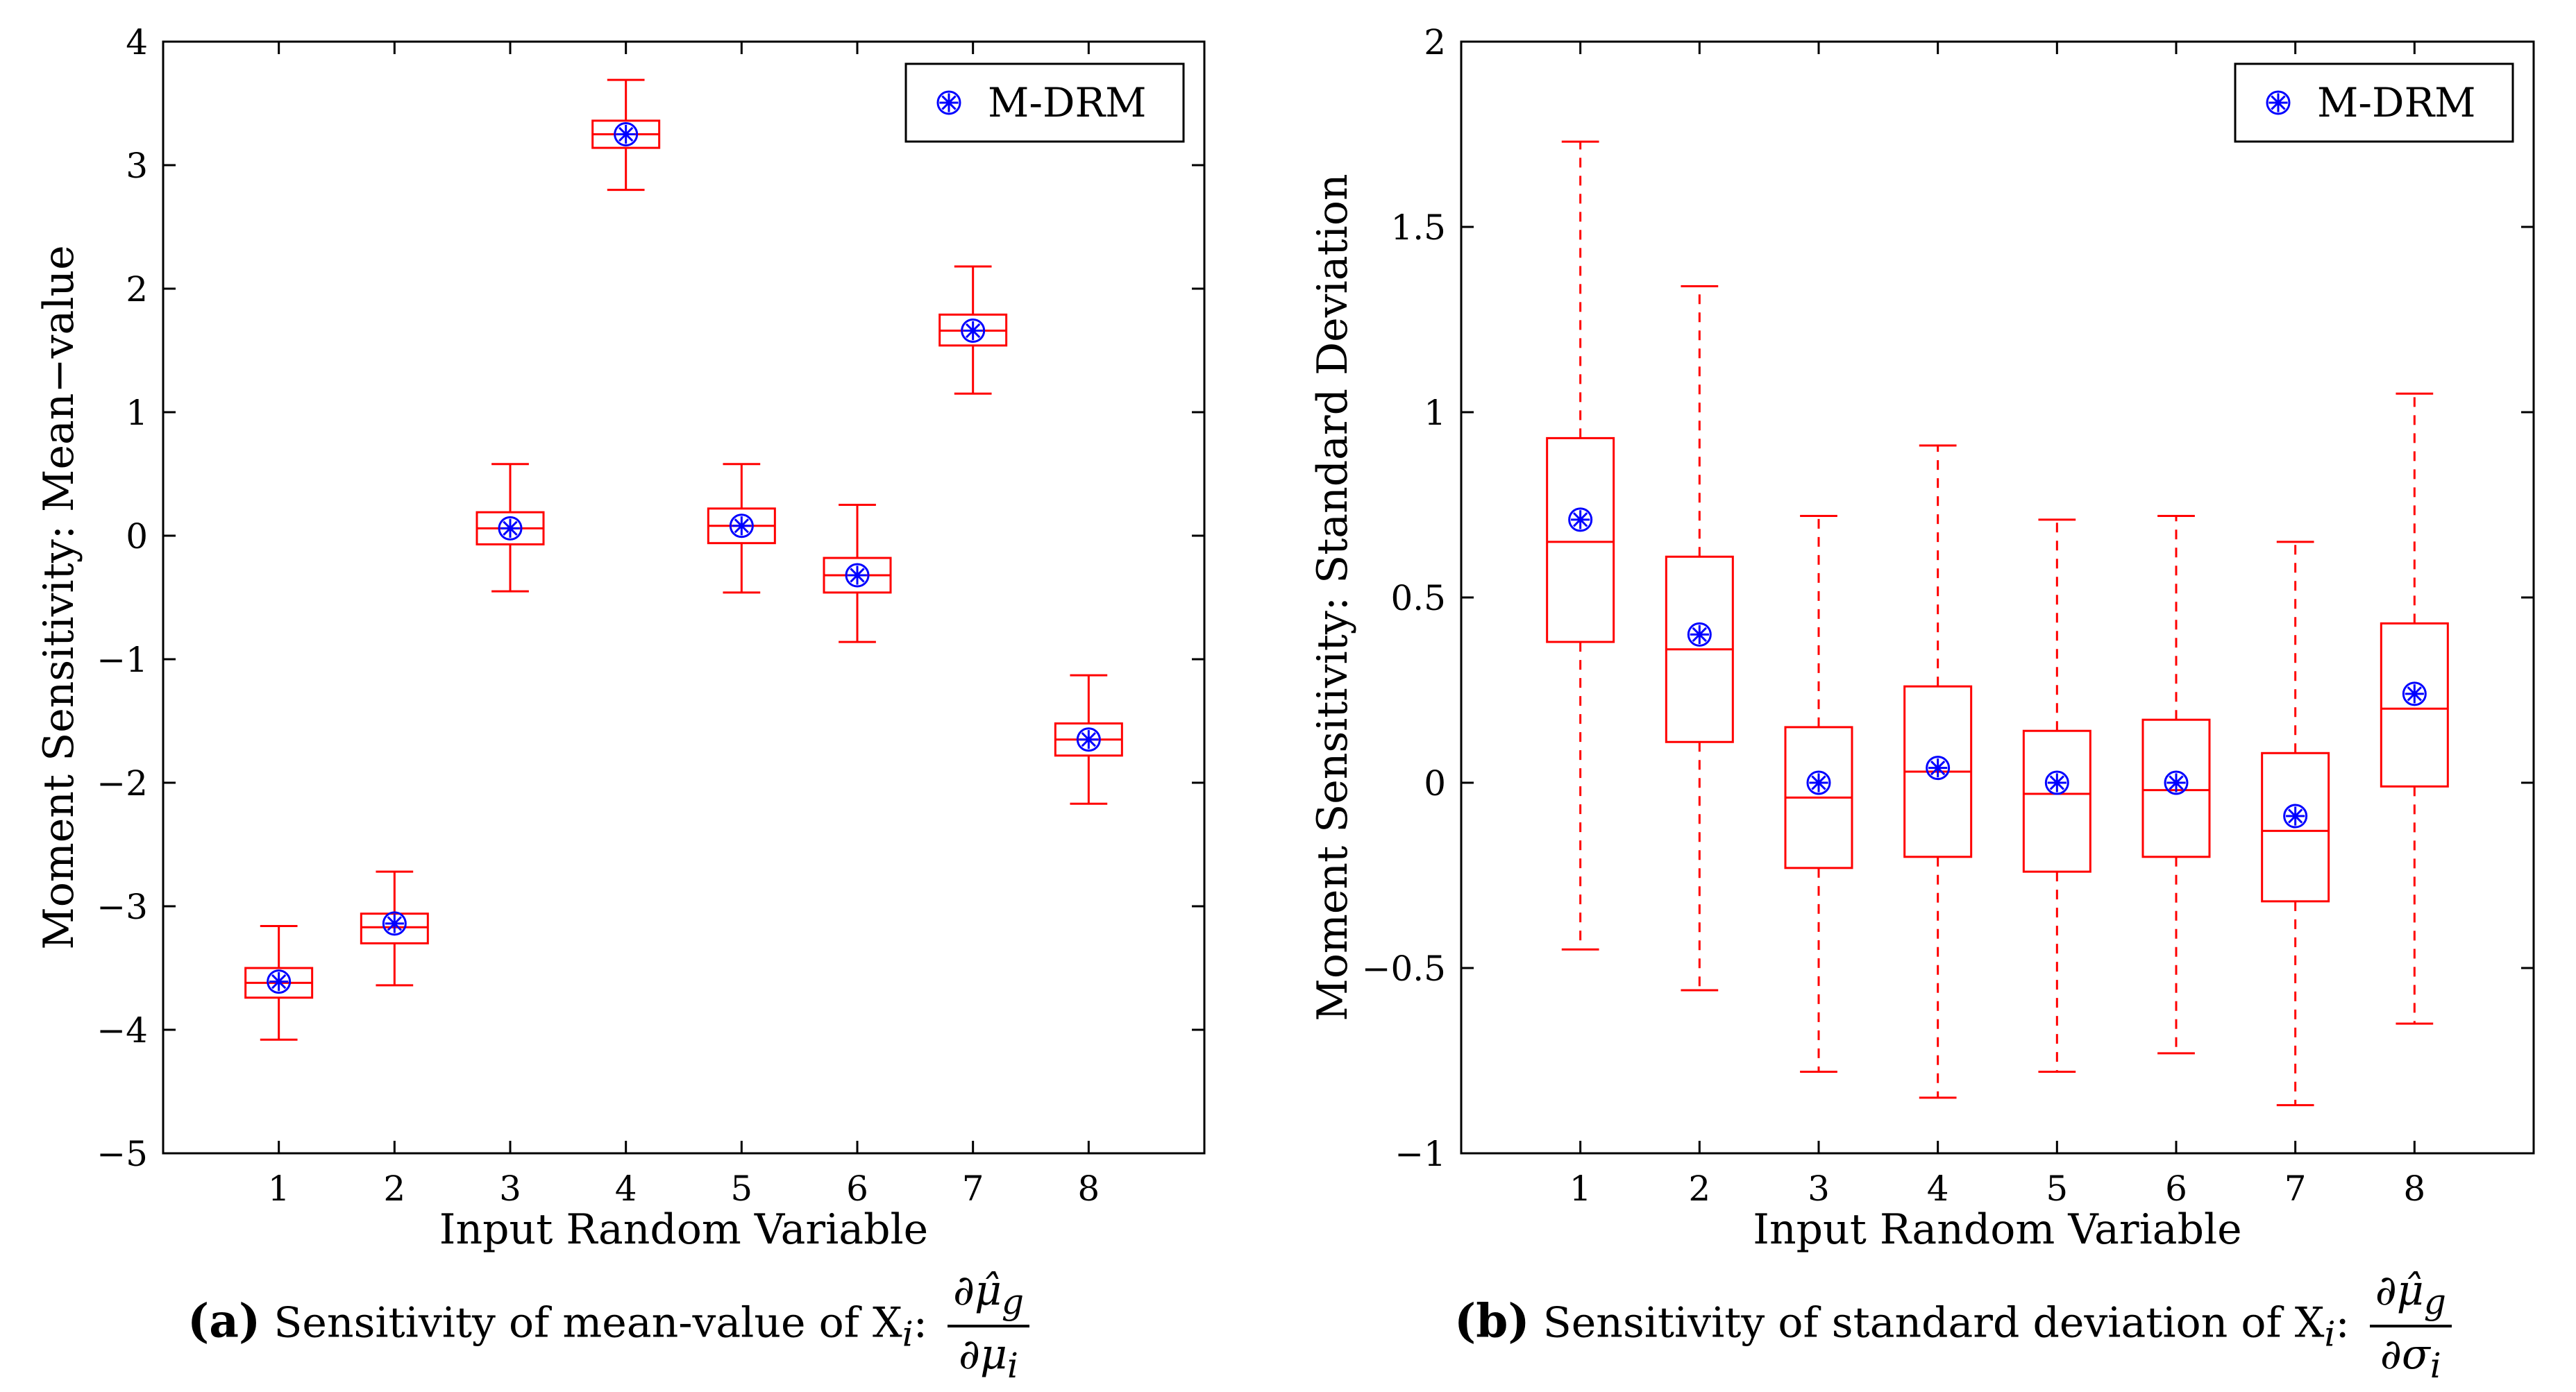 This screenshot has height=1392, width=2576. I want to click on x-tick-label: 4, so click(1938, 1189).